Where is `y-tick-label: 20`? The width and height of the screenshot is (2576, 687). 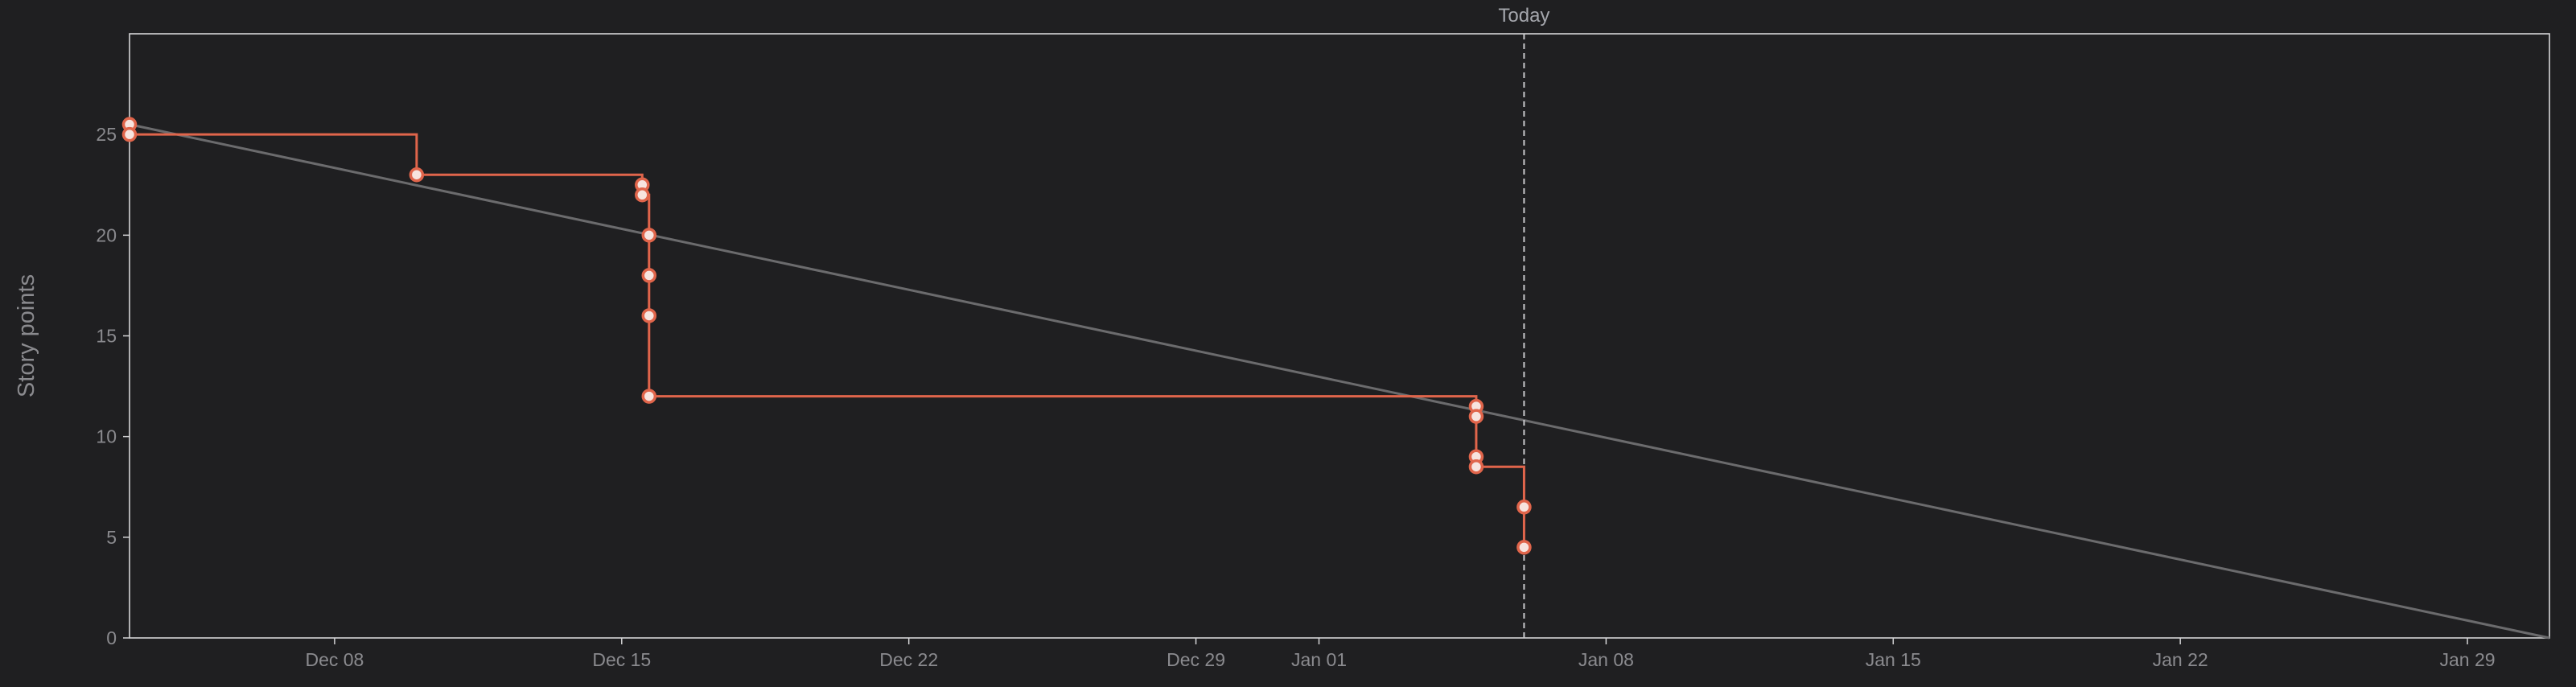
y-tick-label: 20 is located at coordinates (106, 235).